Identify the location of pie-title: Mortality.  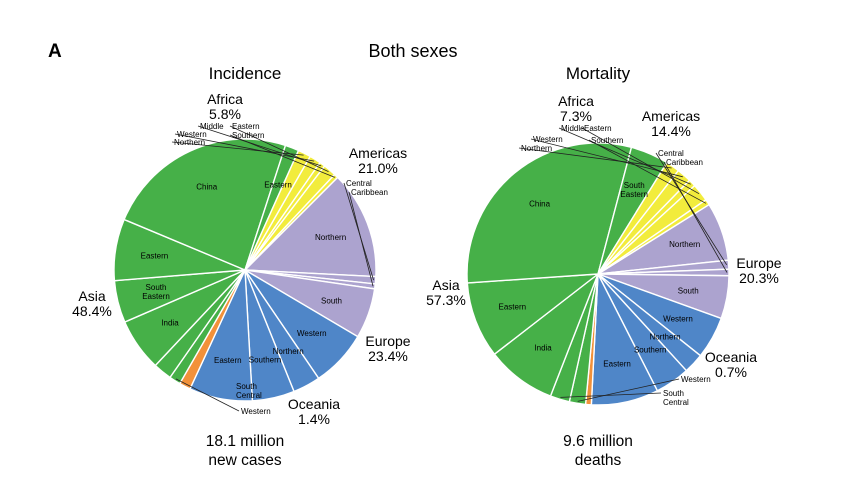
(598, 73).